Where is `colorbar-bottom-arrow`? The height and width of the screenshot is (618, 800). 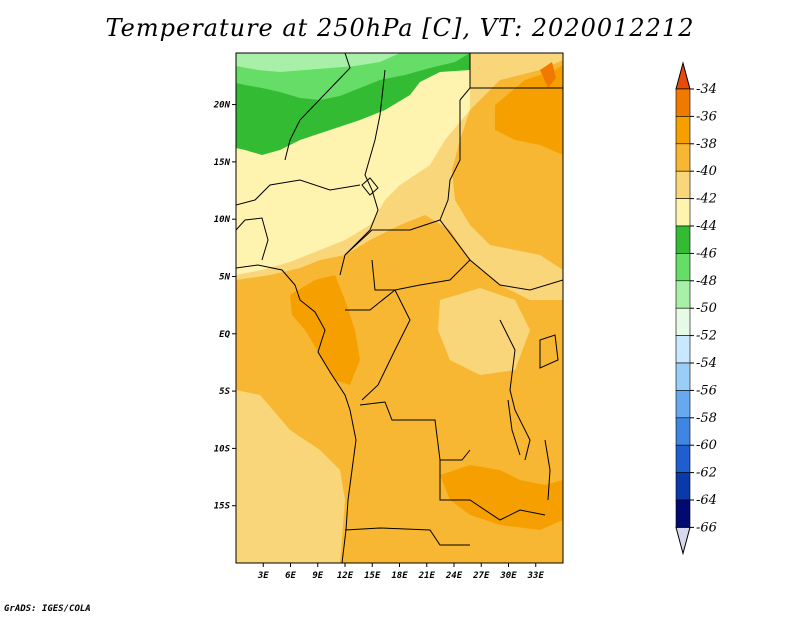
colorbar-bottom-arrow is located at coordinates (683, 541).